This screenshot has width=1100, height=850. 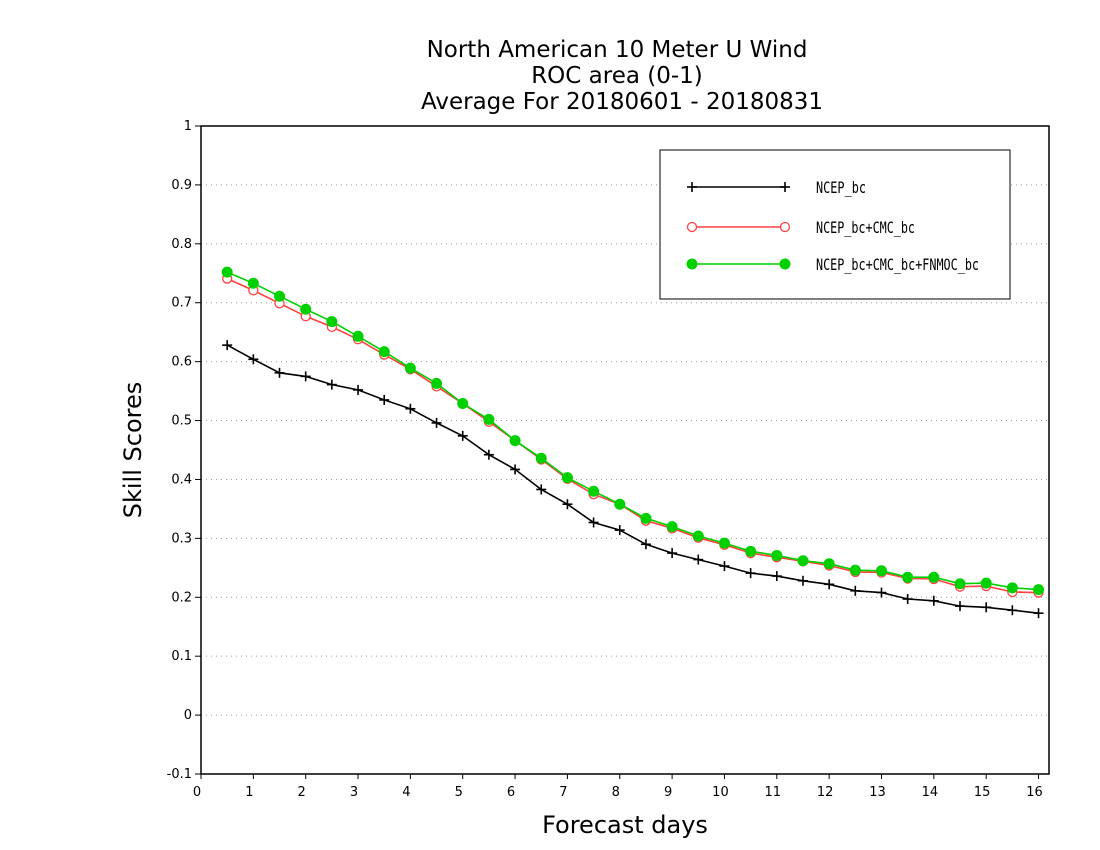 I want to click on x-tick-label: 4, so click(x=406, y=792).